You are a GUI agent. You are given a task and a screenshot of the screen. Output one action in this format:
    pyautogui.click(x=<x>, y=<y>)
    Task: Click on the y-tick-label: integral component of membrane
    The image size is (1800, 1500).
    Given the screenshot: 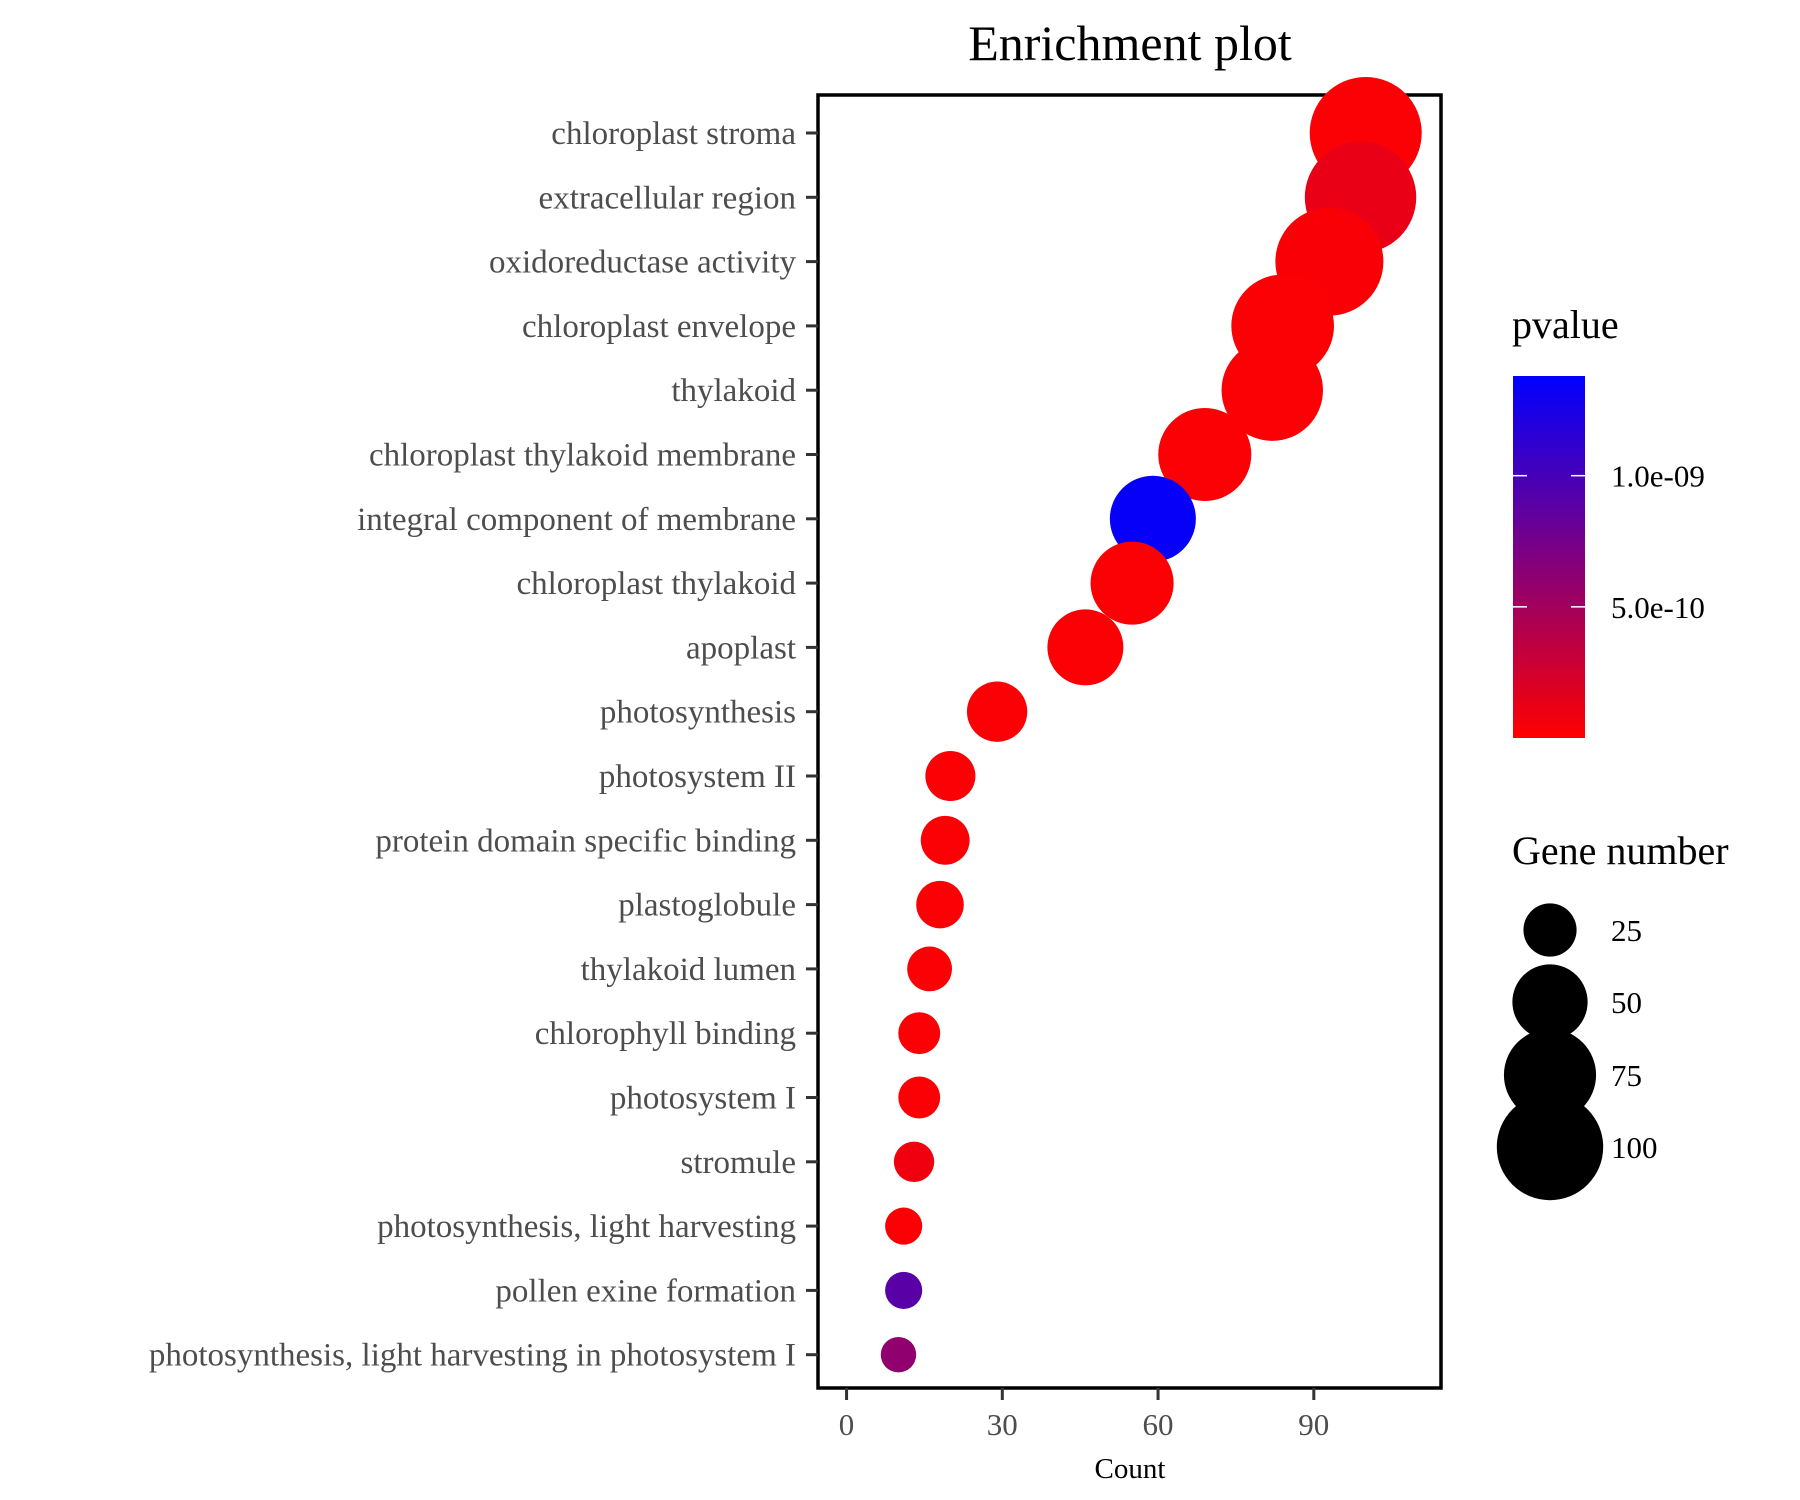 What is the action you would take?
    pyautogui.click(x=576, y=520)
    